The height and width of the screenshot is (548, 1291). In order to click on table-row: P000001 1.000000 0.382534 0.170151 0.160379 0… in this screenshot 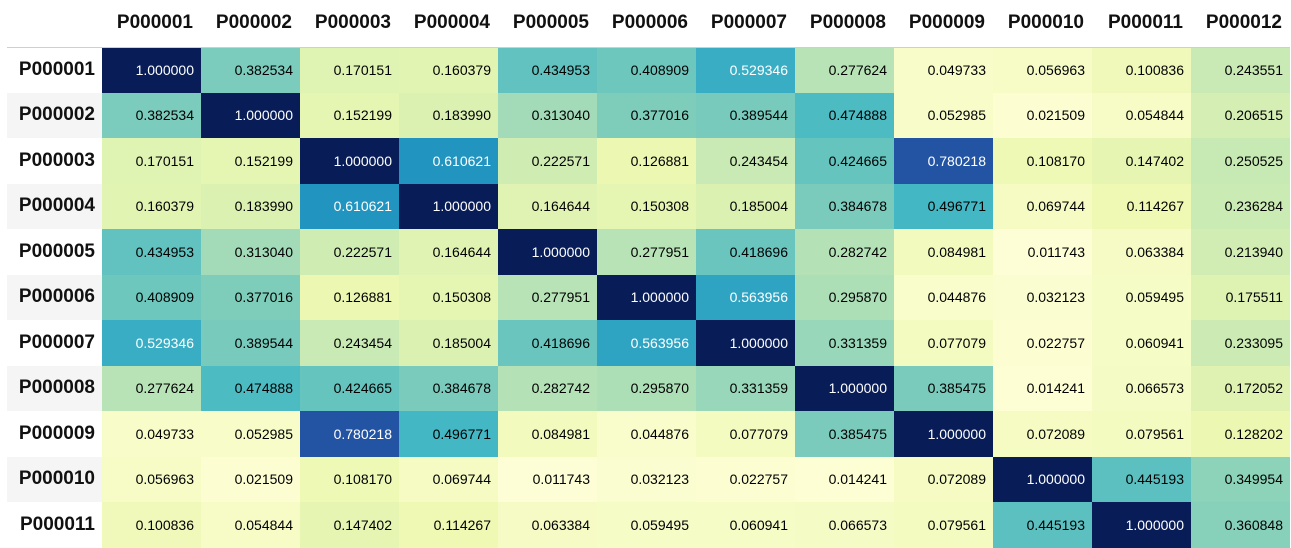, I will do `click(648, 70)`.